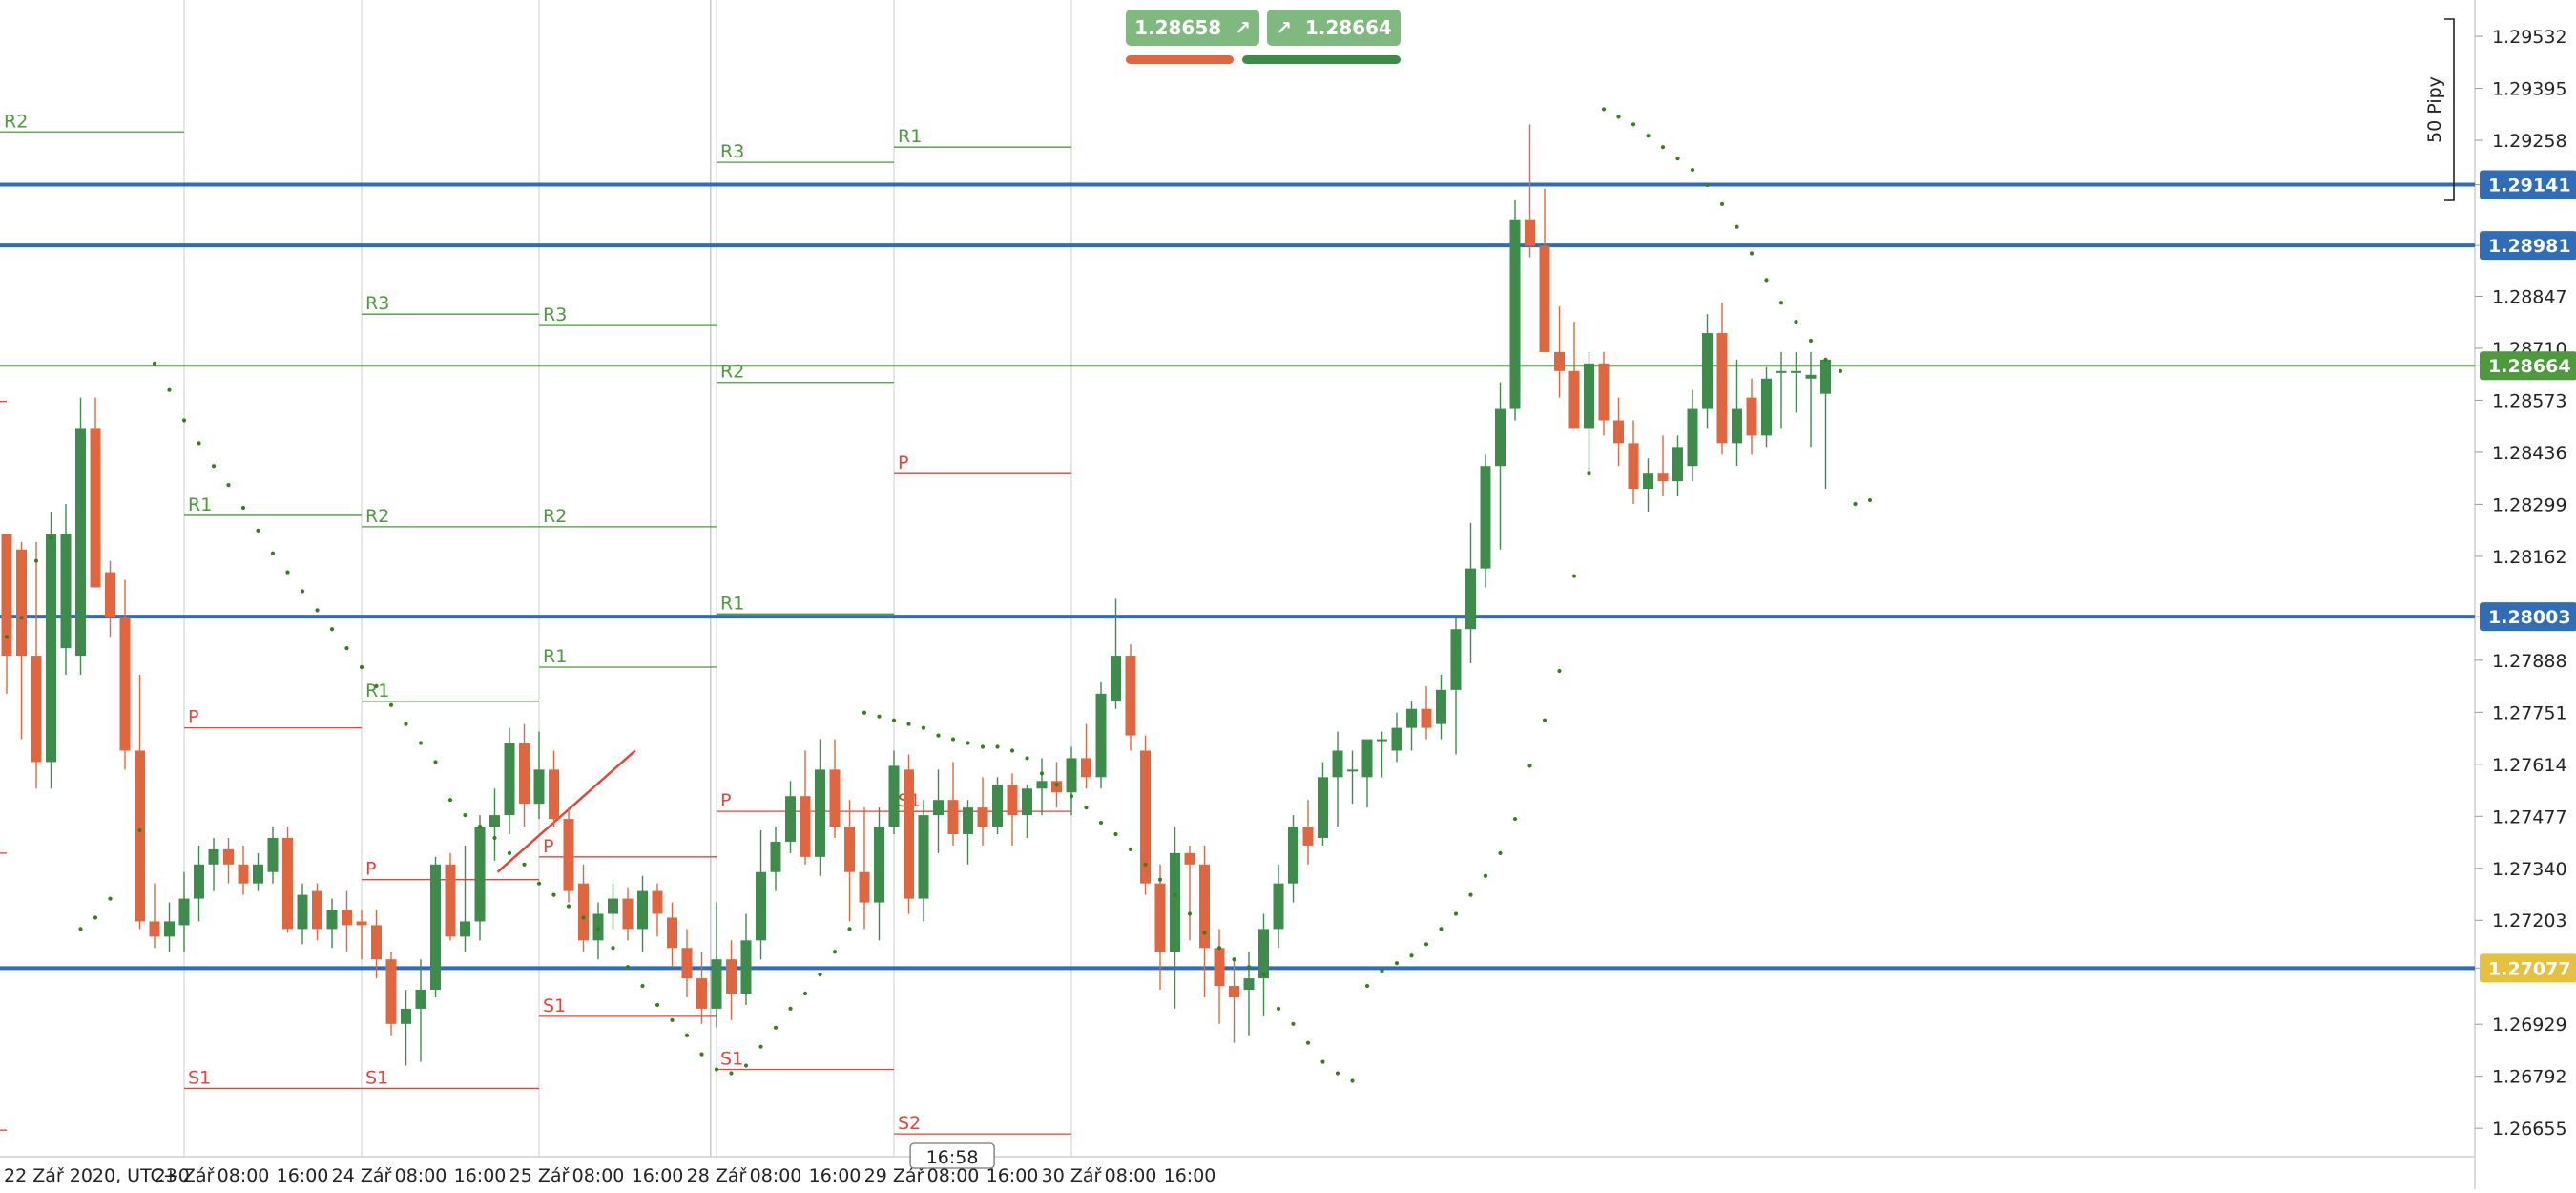  Describe the element at coordinates (566, 811) in the screenshot. I see `trend-line` at that location.